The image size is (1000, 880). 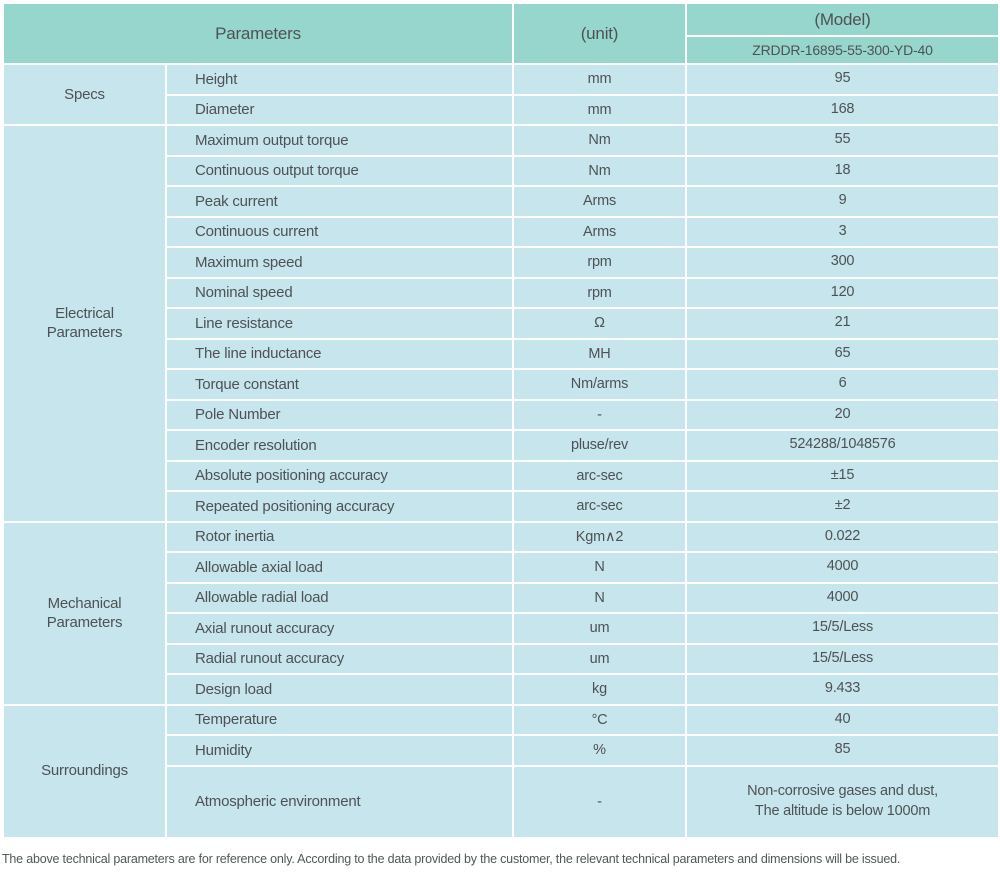 I want to click on param-cell: Temperature, so click(x=339, y=719).